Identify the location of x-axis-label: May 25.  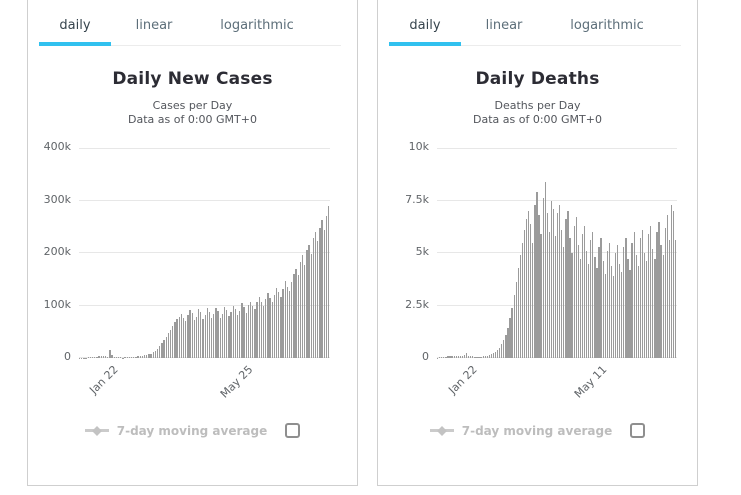
(237, 382).